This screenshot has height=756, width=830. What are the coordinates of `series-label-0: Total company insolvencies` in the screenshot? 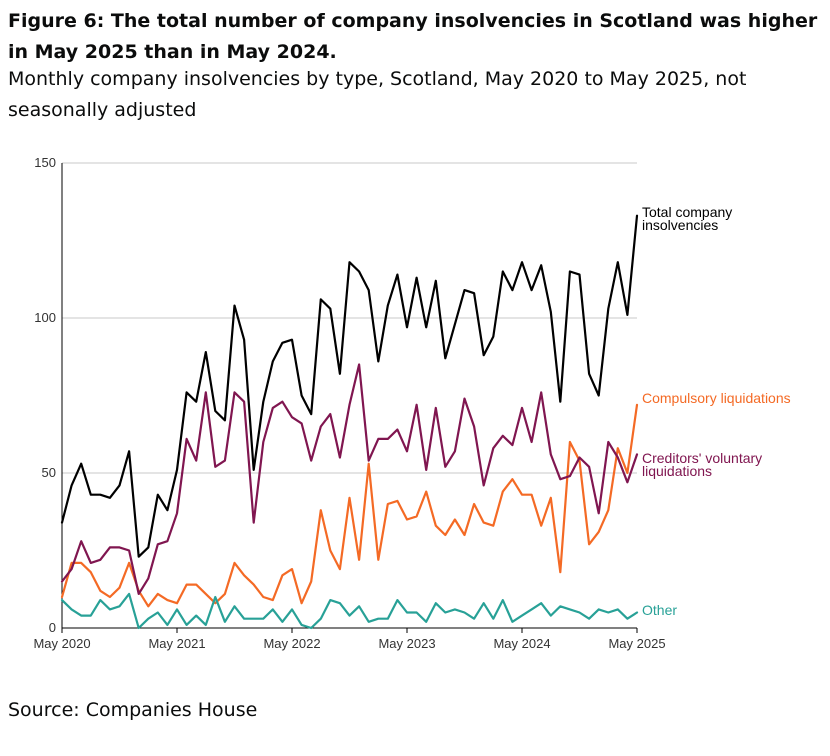 It's located at (687, 218).